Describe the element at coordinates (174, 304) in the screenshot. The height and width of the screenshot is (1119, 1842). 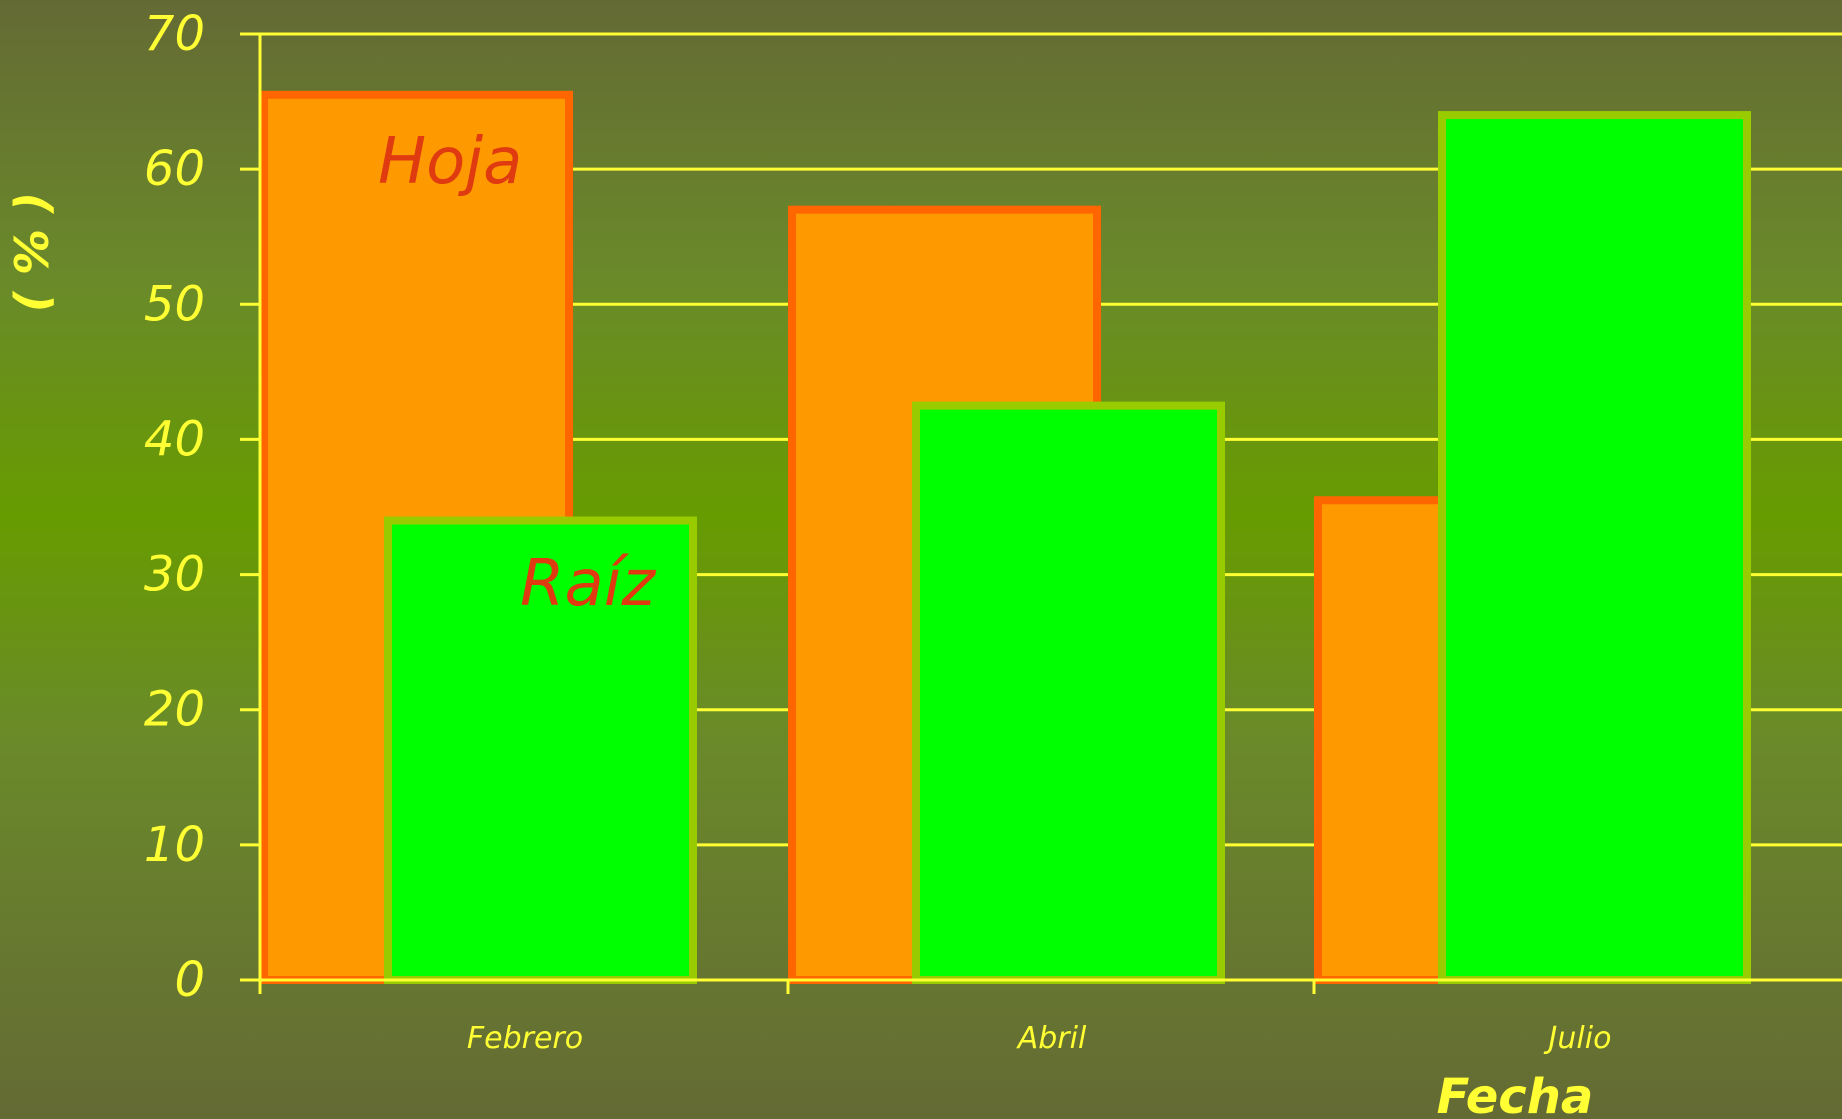
I see `y-tick-label: 50` at that location.